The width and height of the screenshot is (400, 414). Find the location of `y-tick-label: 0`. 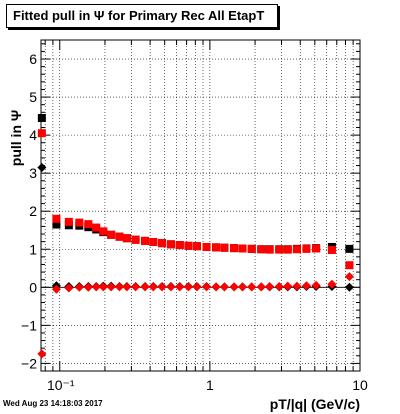

y-tick-label: 0 is located at coordinates (33, 287).